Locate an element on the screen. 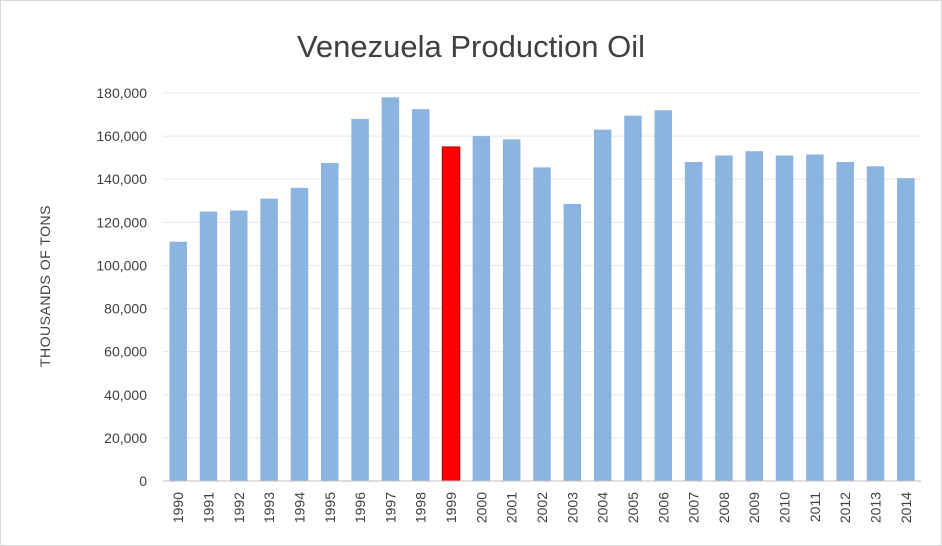 The image size is (942, 546). x-tick-label: 2013 is located at coordinates (876, 507).